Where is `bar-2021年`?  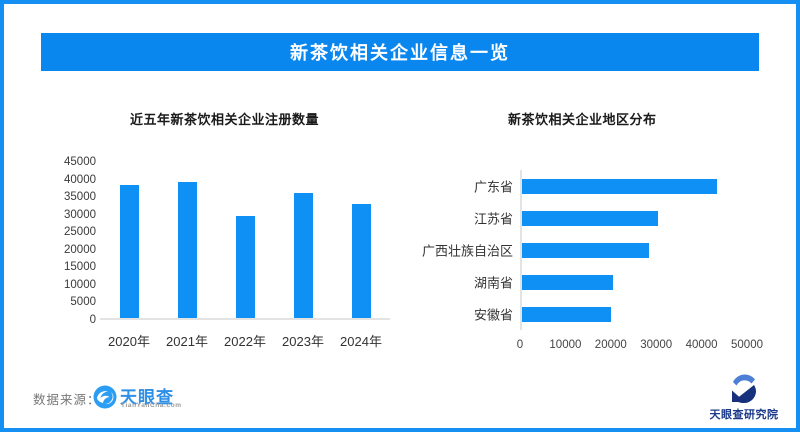
bar-2021年 is located at coordinates (187, 249).